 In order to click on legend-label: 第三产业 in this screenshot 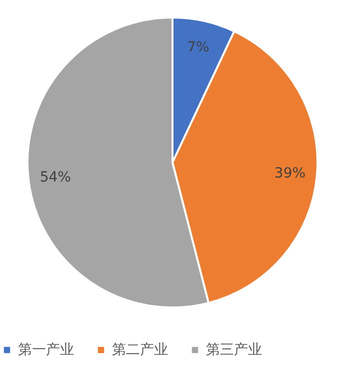, I will do `click(234, 350)`.